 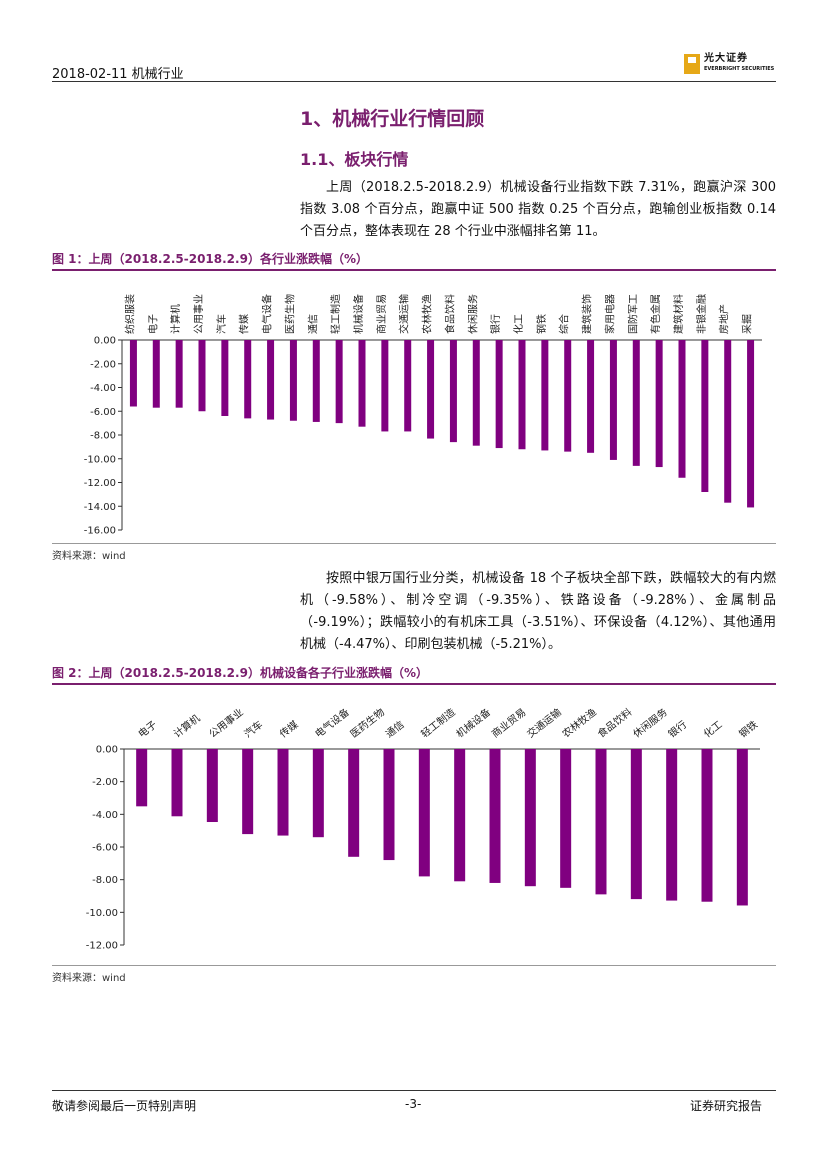 I want to click on category-label: 医药生物, so click(x=368, y=722).